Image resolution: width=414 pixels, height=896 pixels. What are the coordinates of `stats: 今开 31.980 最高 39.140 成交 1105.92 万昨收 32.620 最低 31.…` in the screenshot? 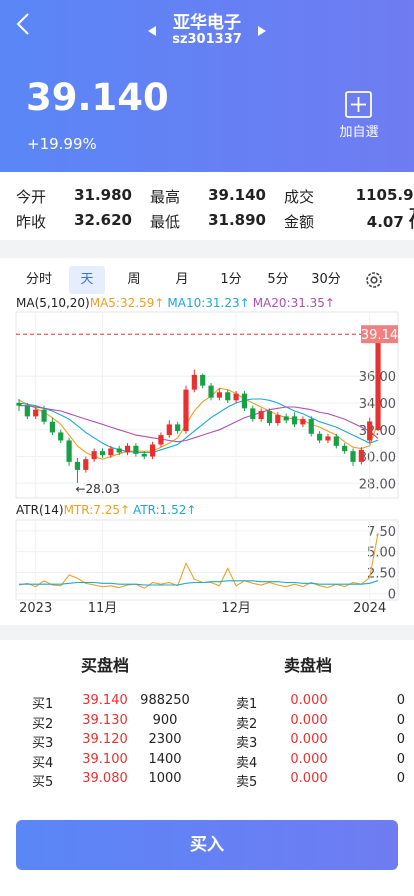 It's located at (207, 206).